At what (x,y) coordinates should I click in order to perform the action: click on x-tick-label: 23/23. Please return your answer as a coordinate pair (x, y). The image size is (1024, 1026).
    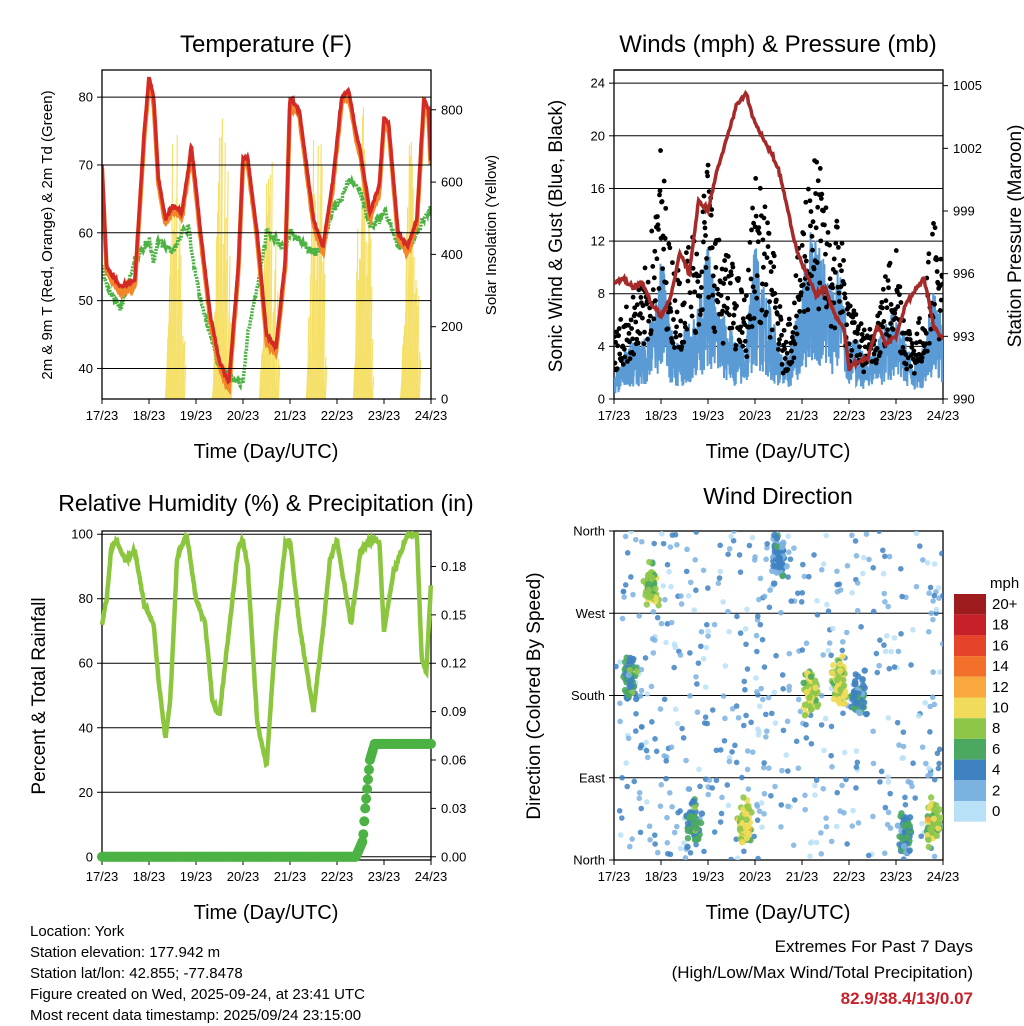
    Looking at the image, I should click on (896, 876).